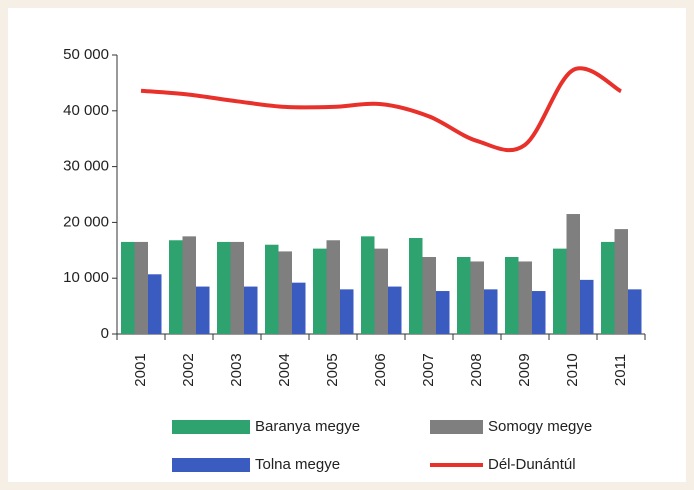 The width and height of the screenshot is (694, 490). I want to click on legend-label: Somogy megye, so click(540, 426).